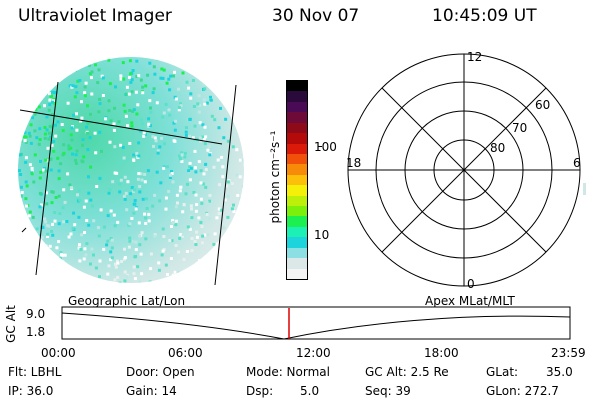 Image resolution: width=600 pixels, height=400 pixels. Describe the element at coordinates (470, 301) in the screenshot. I see `timeline-right-label: Apex MLat/MLT` at that location.